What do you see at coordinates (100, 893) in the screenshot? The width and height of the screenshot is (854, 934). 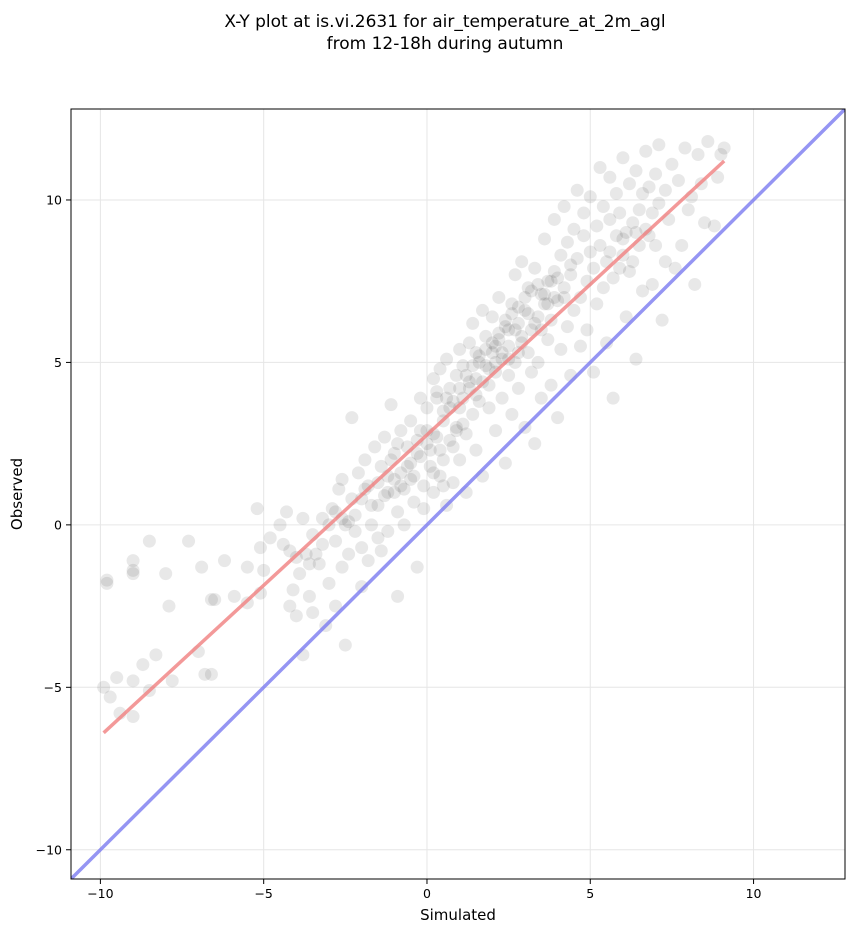 I see `x-tick-label-0: −10` at bounding box center [100, 893].